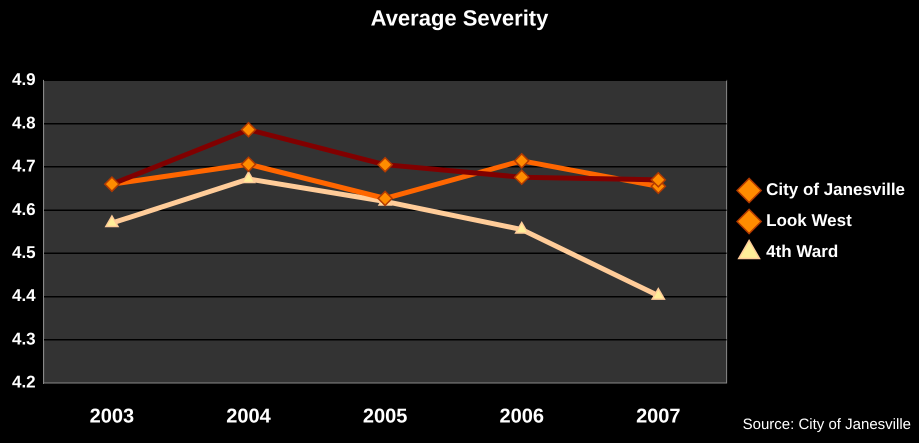 Image resolution: width=919 pixels, height=443 pixels. Describe the element at coordinates (658, 417) in the screenshot. I see `x-tick-label: 2007` at that location.